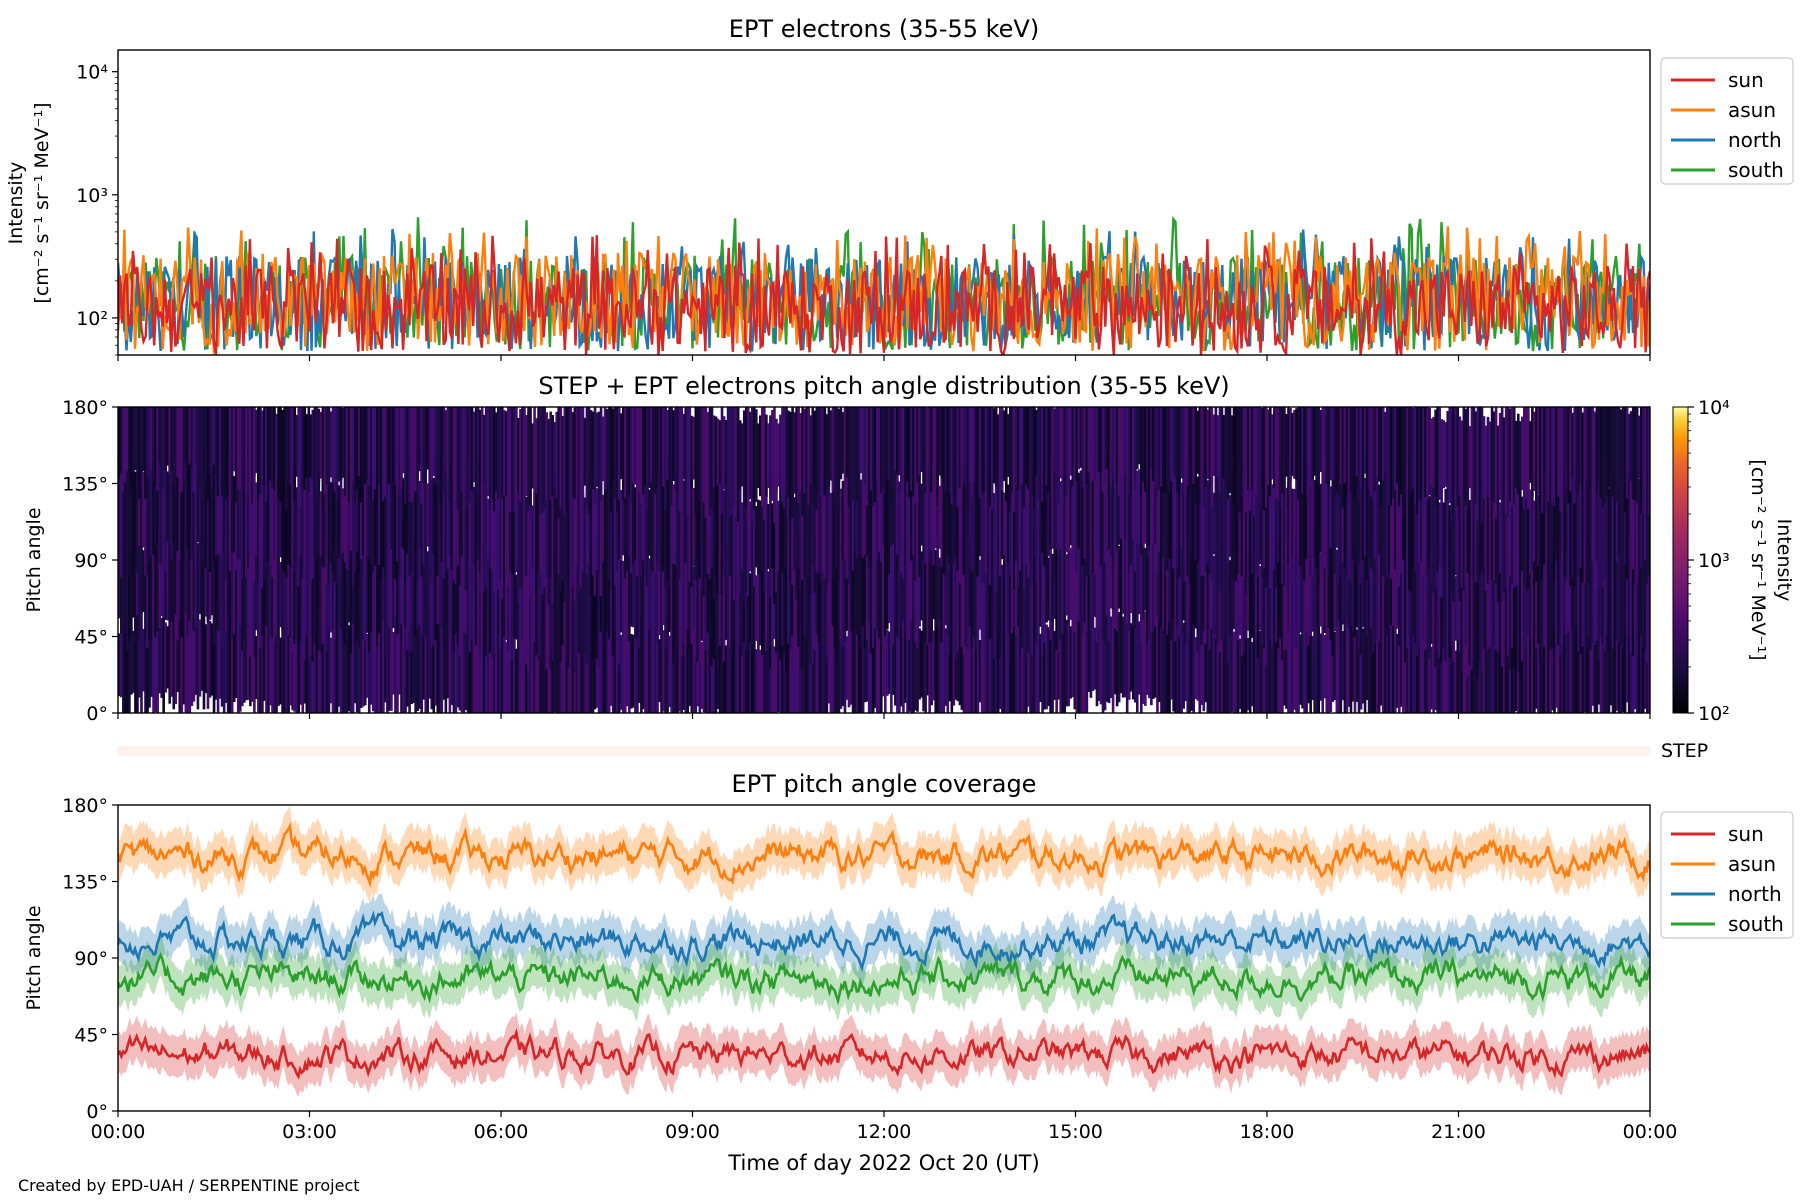  What do you see at coordinates (92, 73) in the screenshot?
I see `y-tick-label: 10⁴` at bounding box center [92, 73].